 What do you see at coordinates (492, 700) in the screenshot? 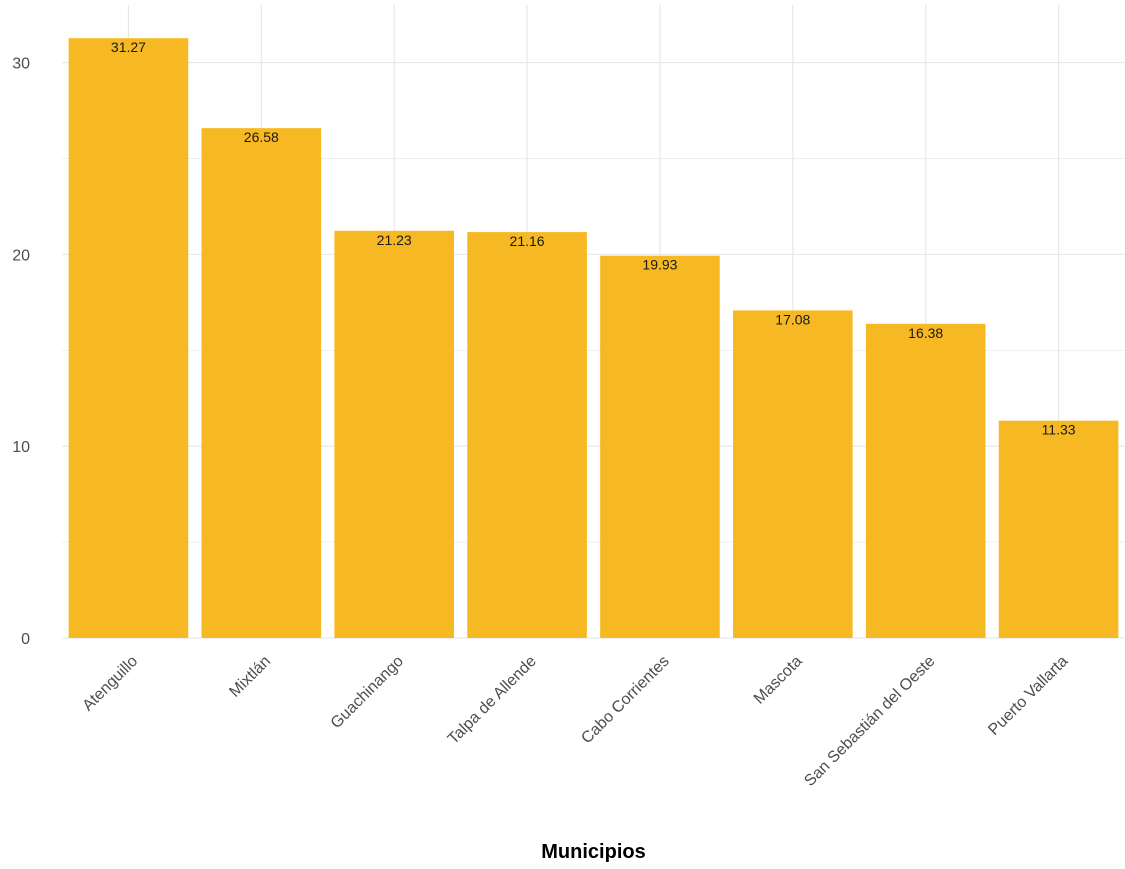
I see `x-tick-label: Talpa de Allende` at bounding box center [492, 700].